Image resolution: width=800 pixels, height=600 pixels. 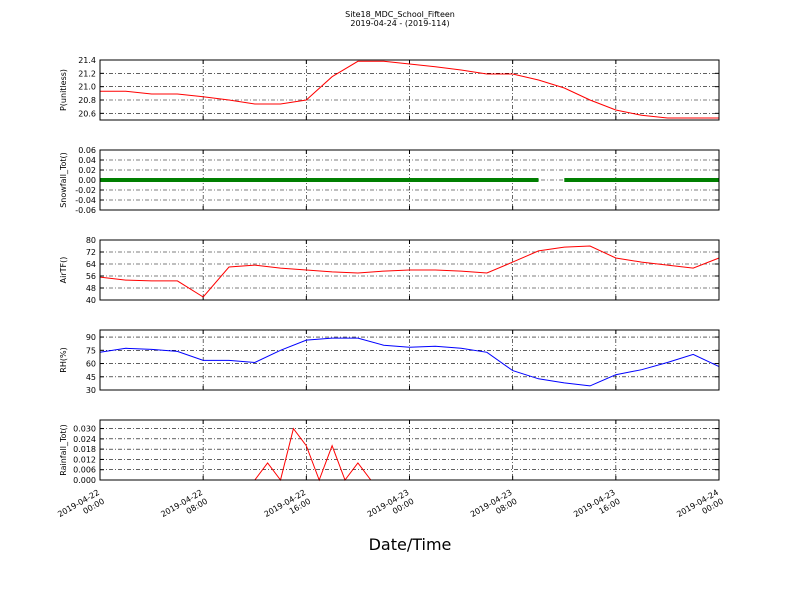 What do you see at coordinates (410, 544) in the screenshot?
I see `x-axis-label: Date/Time` at bounding box center [410, 544].